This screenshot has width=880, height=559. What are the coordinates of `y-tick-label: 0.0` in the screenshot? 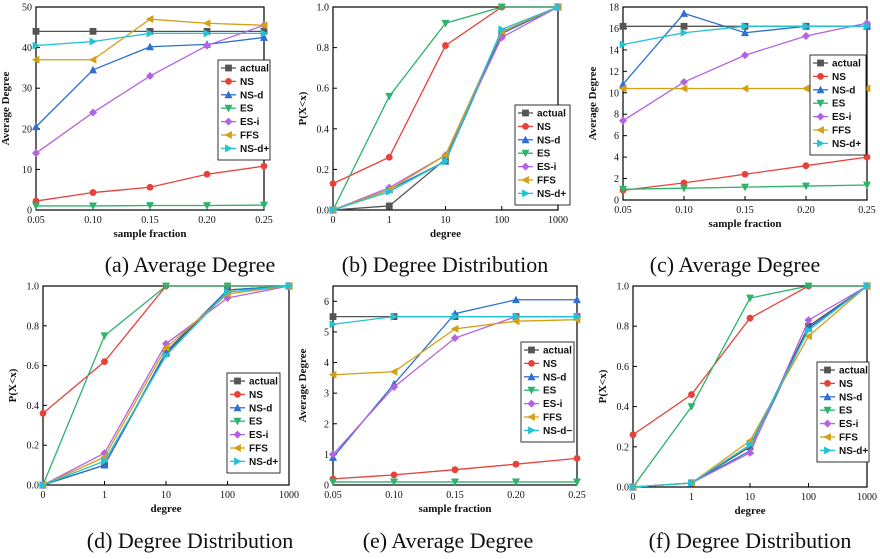 It's located at (623, 488).